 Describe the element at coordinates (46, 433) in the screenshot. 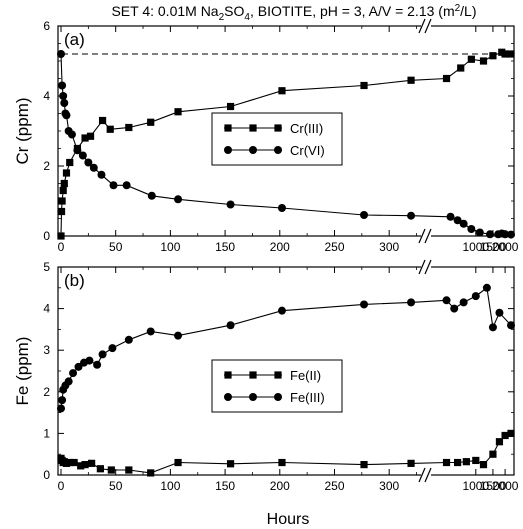

I see `y-tick-label: 1` at that location.